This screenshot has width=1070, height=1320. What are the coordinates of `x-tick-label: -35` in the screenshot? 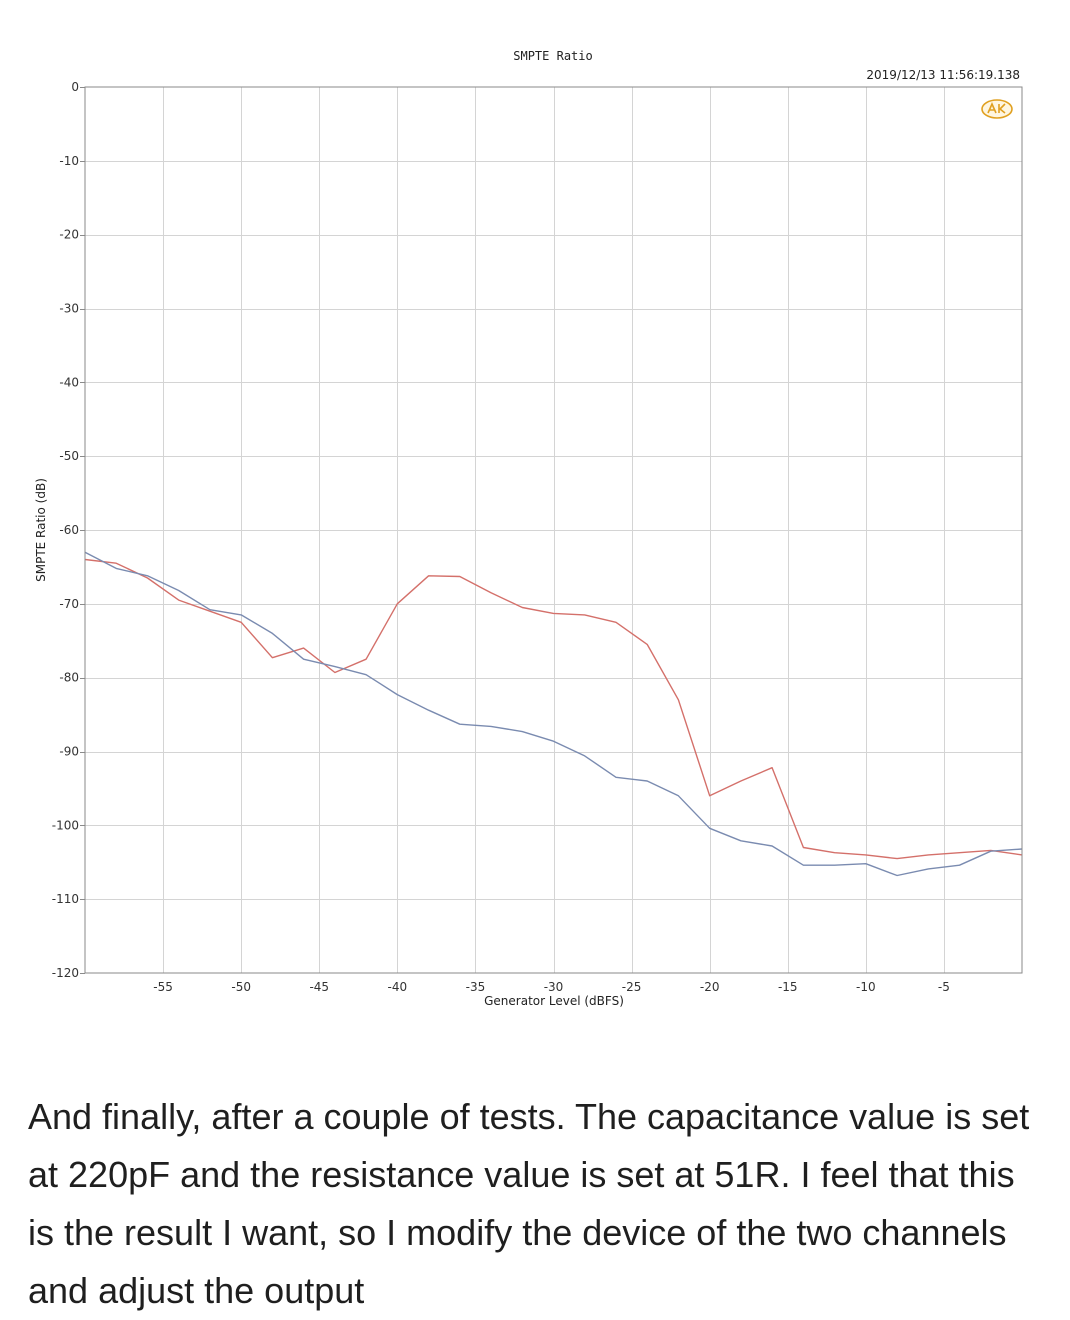 It's located at (476, 987).